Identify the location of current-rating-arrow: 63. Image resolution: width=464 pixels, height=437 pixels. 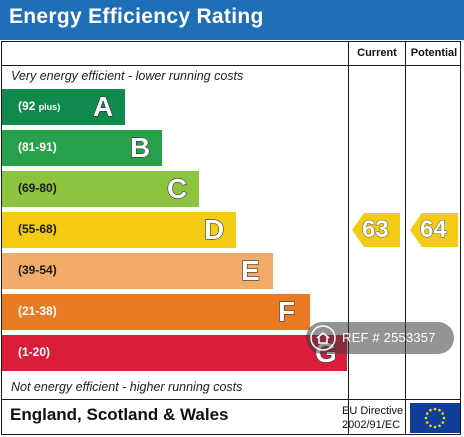
(376, 230).